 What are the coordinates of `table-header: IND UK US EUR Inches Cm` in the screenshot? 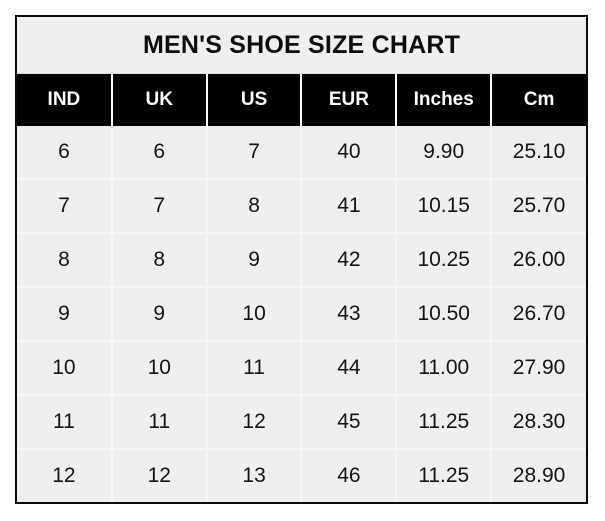 It's located at (301, 100).